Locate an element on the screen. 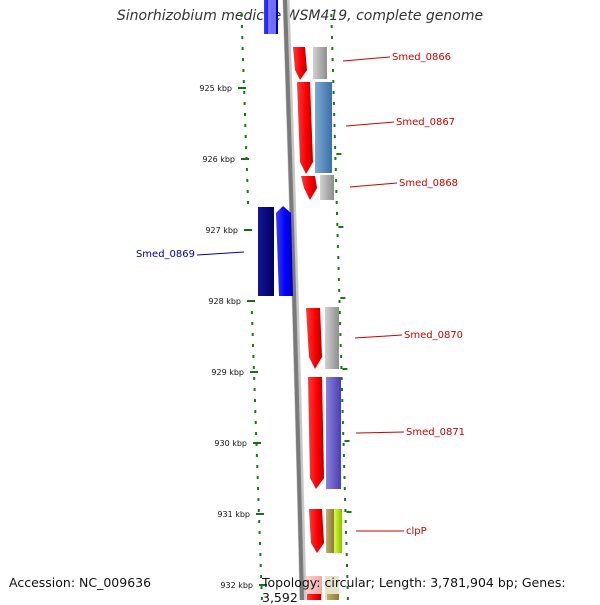 Image resolution: width=600 pixels, height=605 pixels. gene-label-smed-0871: Smed_0871 is located at coordinates (435, 432).